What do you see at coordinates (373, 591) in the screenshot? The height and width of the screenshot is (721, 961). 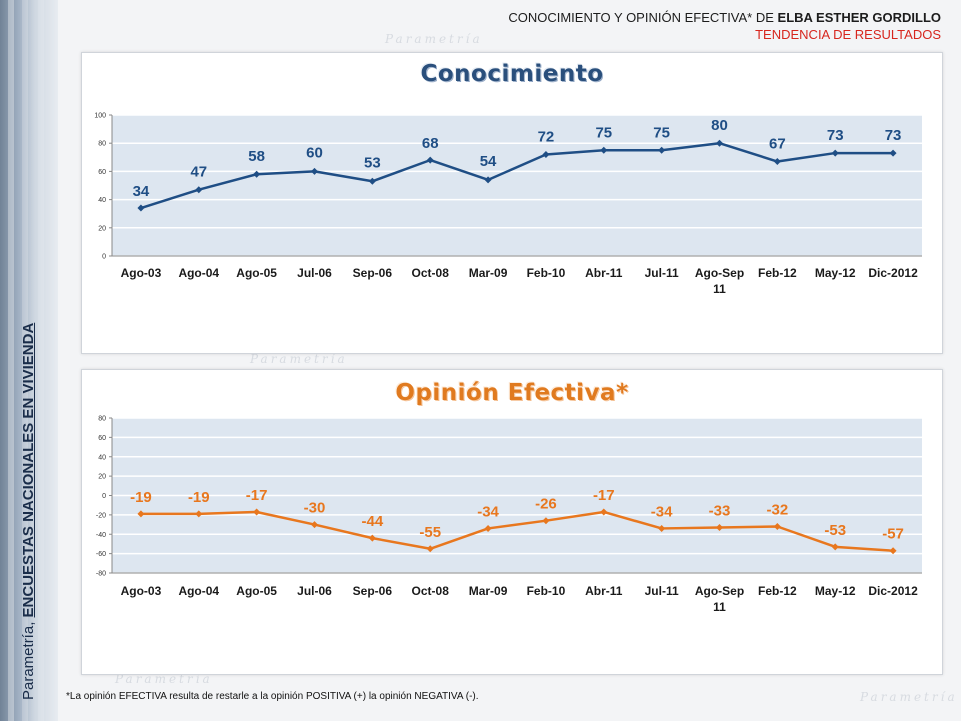 I see `x-tick-label: Sep-06` at bounding box center [373, 591].